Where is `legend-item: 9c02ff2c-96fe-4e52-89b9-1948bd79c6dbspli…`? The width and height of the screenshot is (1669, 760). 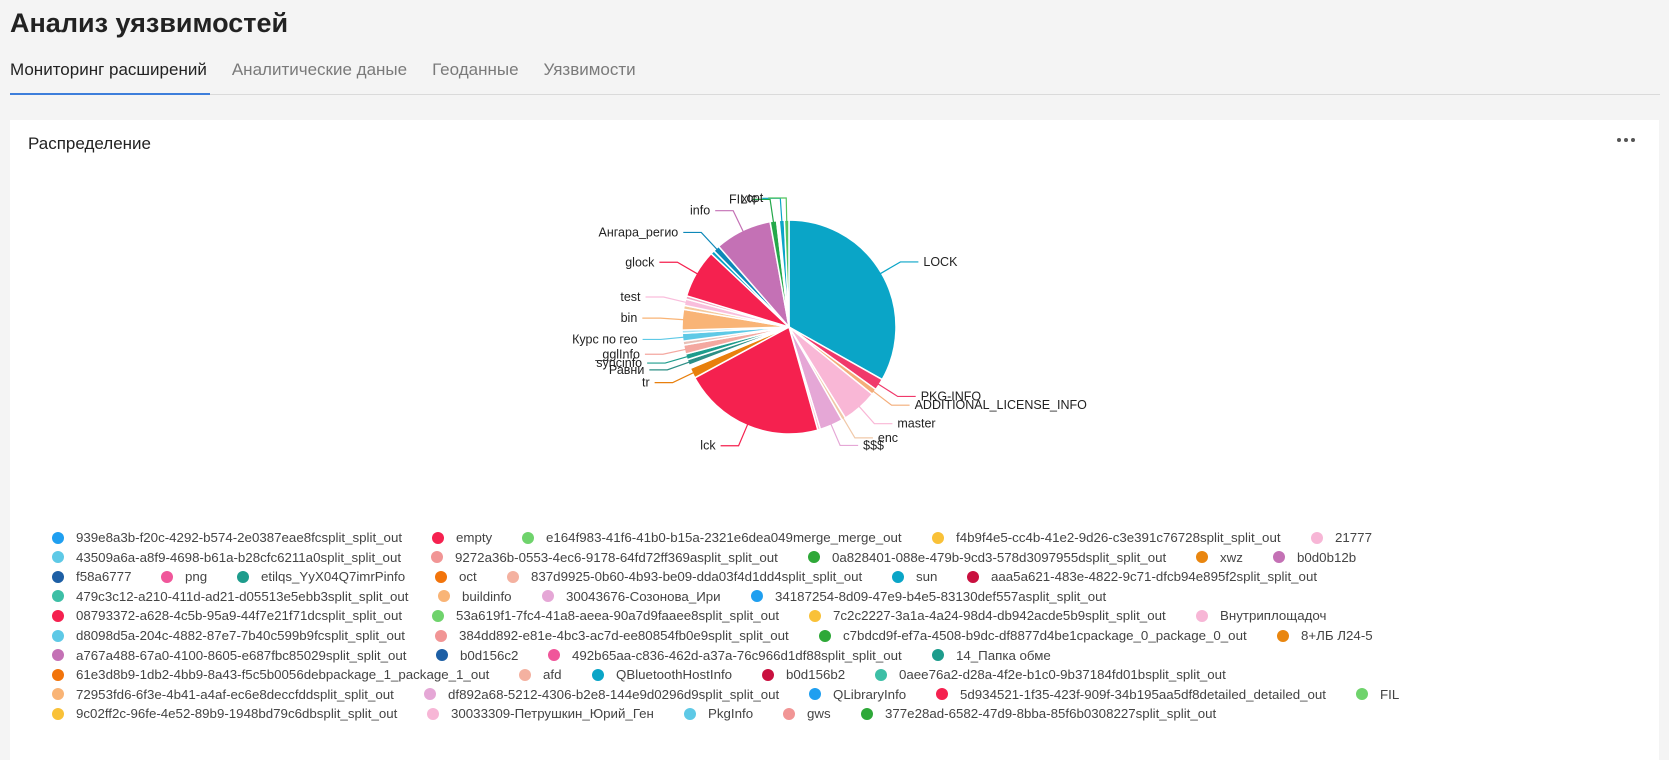
legend-item: 9c02ff2c-96fe-4e52-89b9-1948bd79c6dbspli… is located at coordinates (224, 713).